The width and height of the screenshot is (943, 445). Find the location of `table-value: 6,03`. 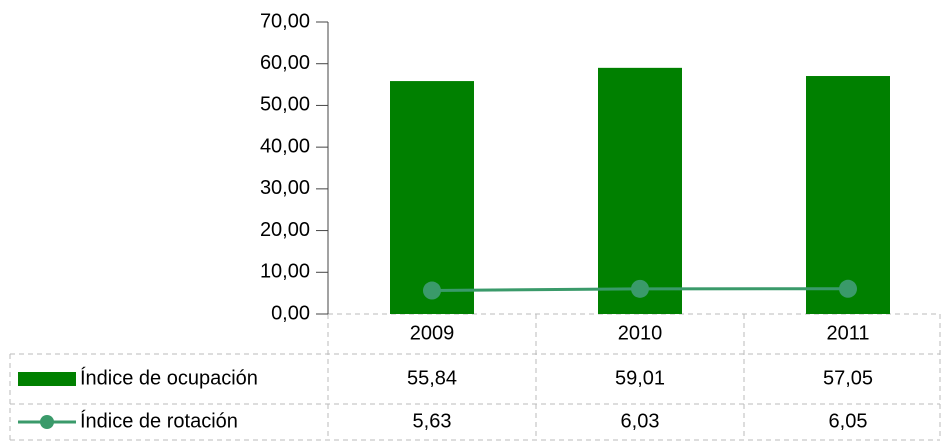

table-value: 6,03 is located at coordinates (640, 421).